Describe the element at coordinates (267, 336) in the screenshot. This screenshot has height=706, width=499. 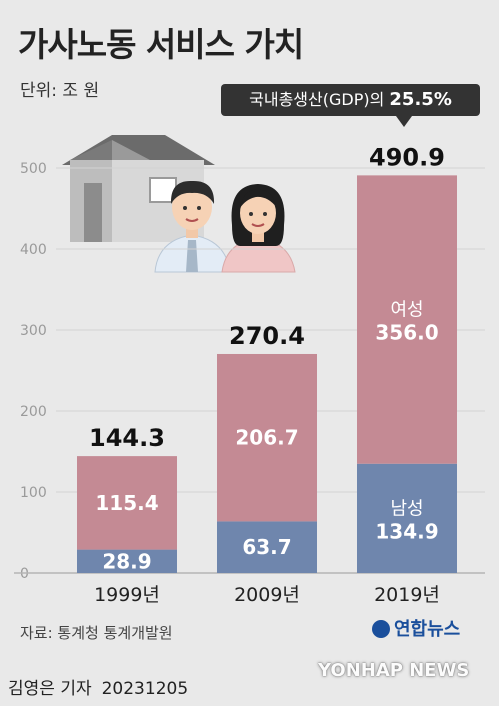
I see `total-label: 270.4` at that location.